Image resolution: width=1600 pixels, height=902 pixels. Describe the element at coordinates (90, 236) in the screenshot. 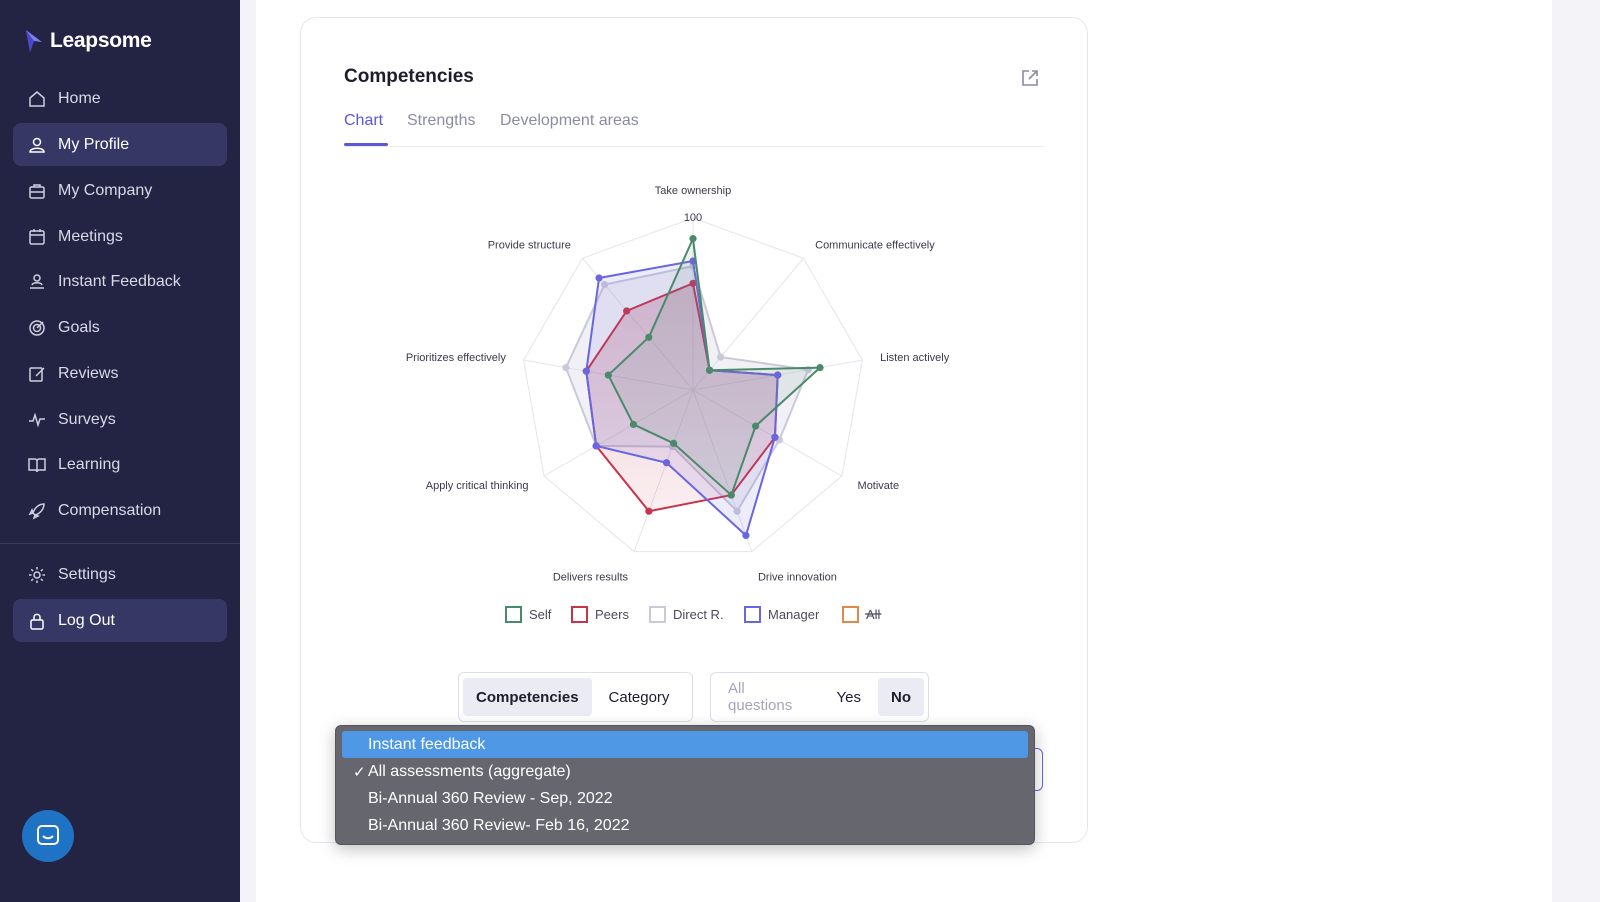

I see `sidebar-item-label: Meetings` at that location.